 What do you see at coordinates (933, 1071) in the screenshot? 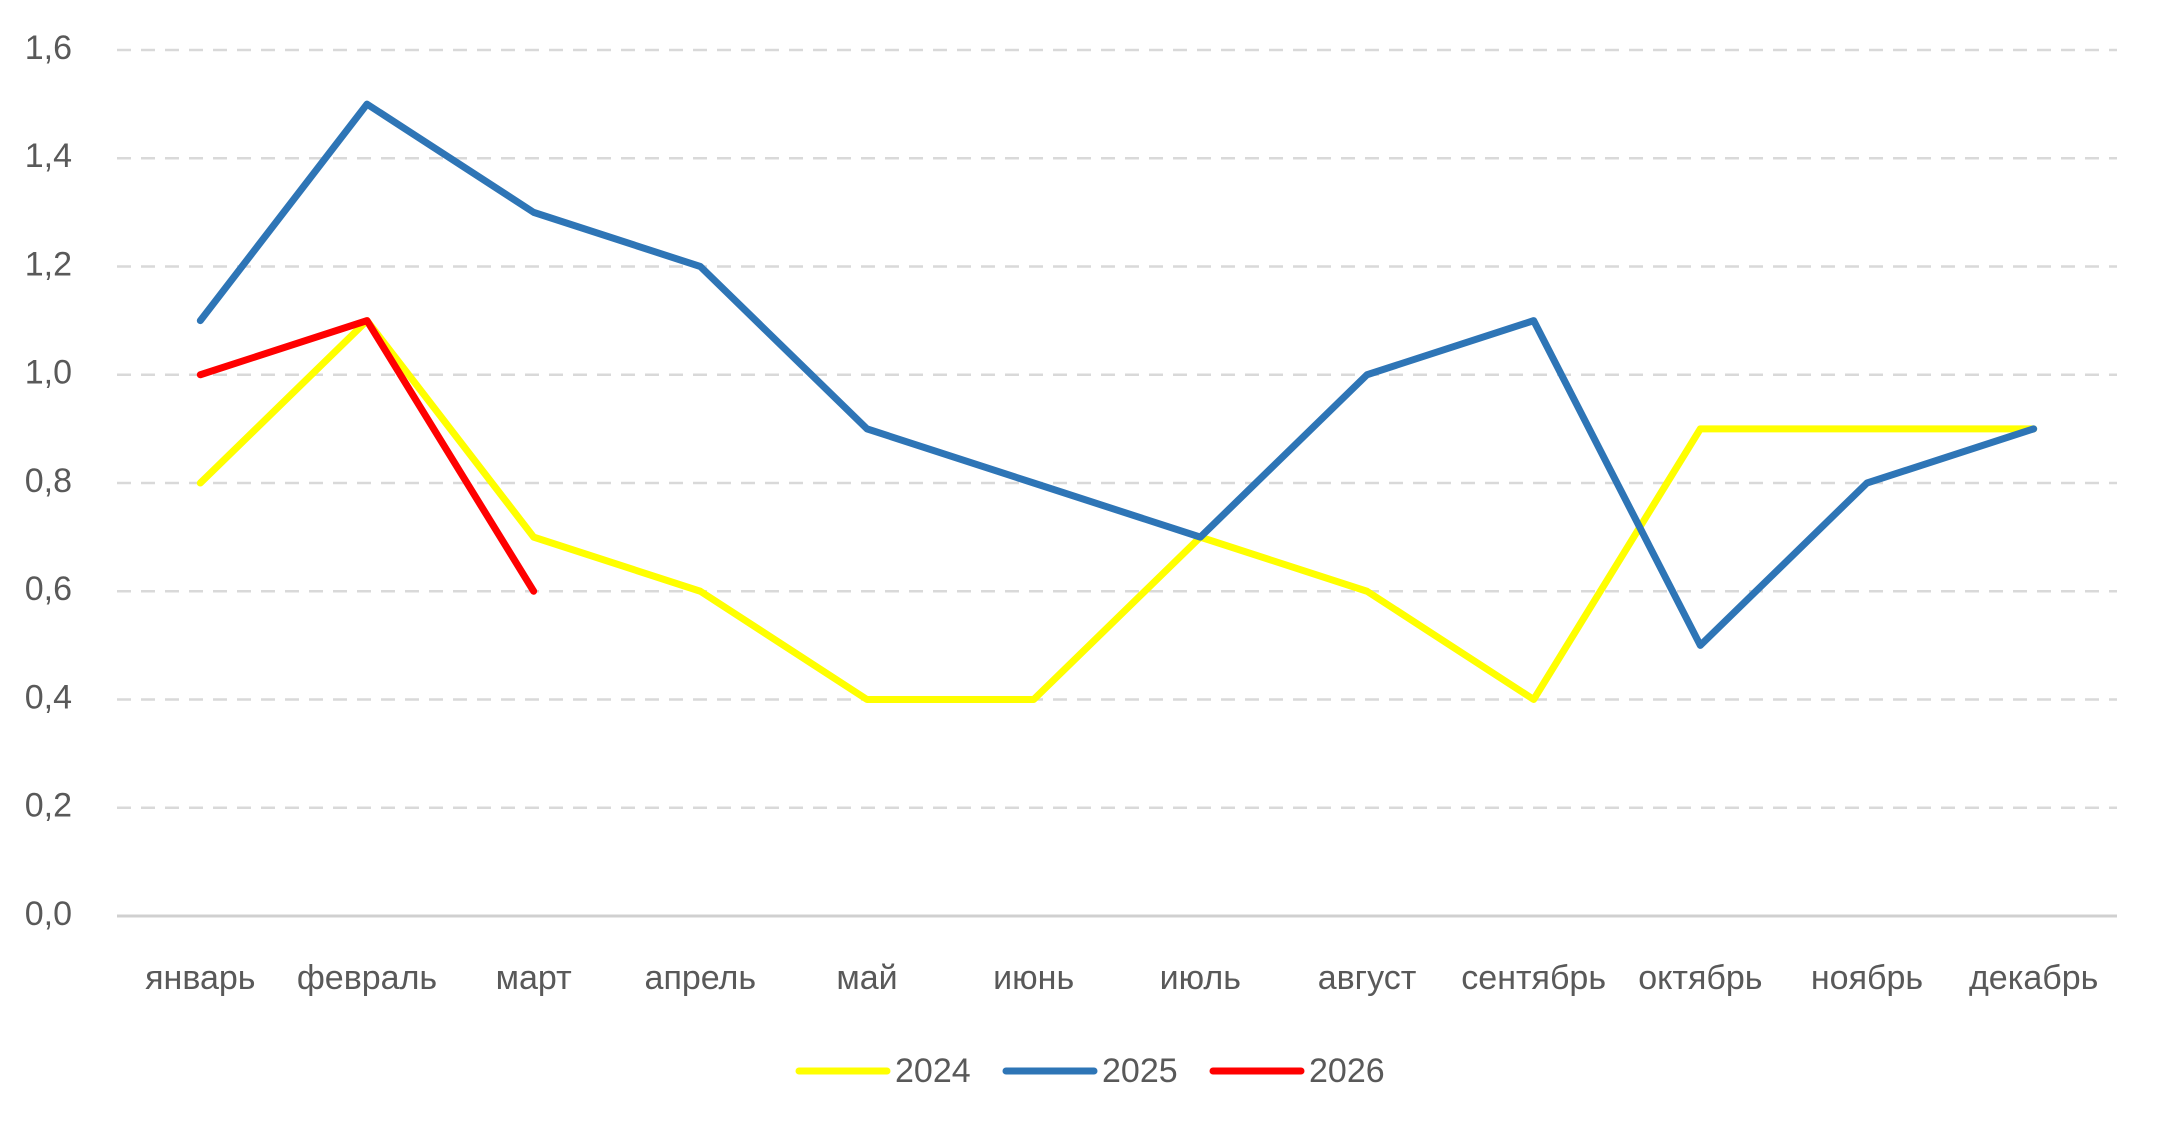
I see `legend-label: 2024` at bounding box center [933, 1071].